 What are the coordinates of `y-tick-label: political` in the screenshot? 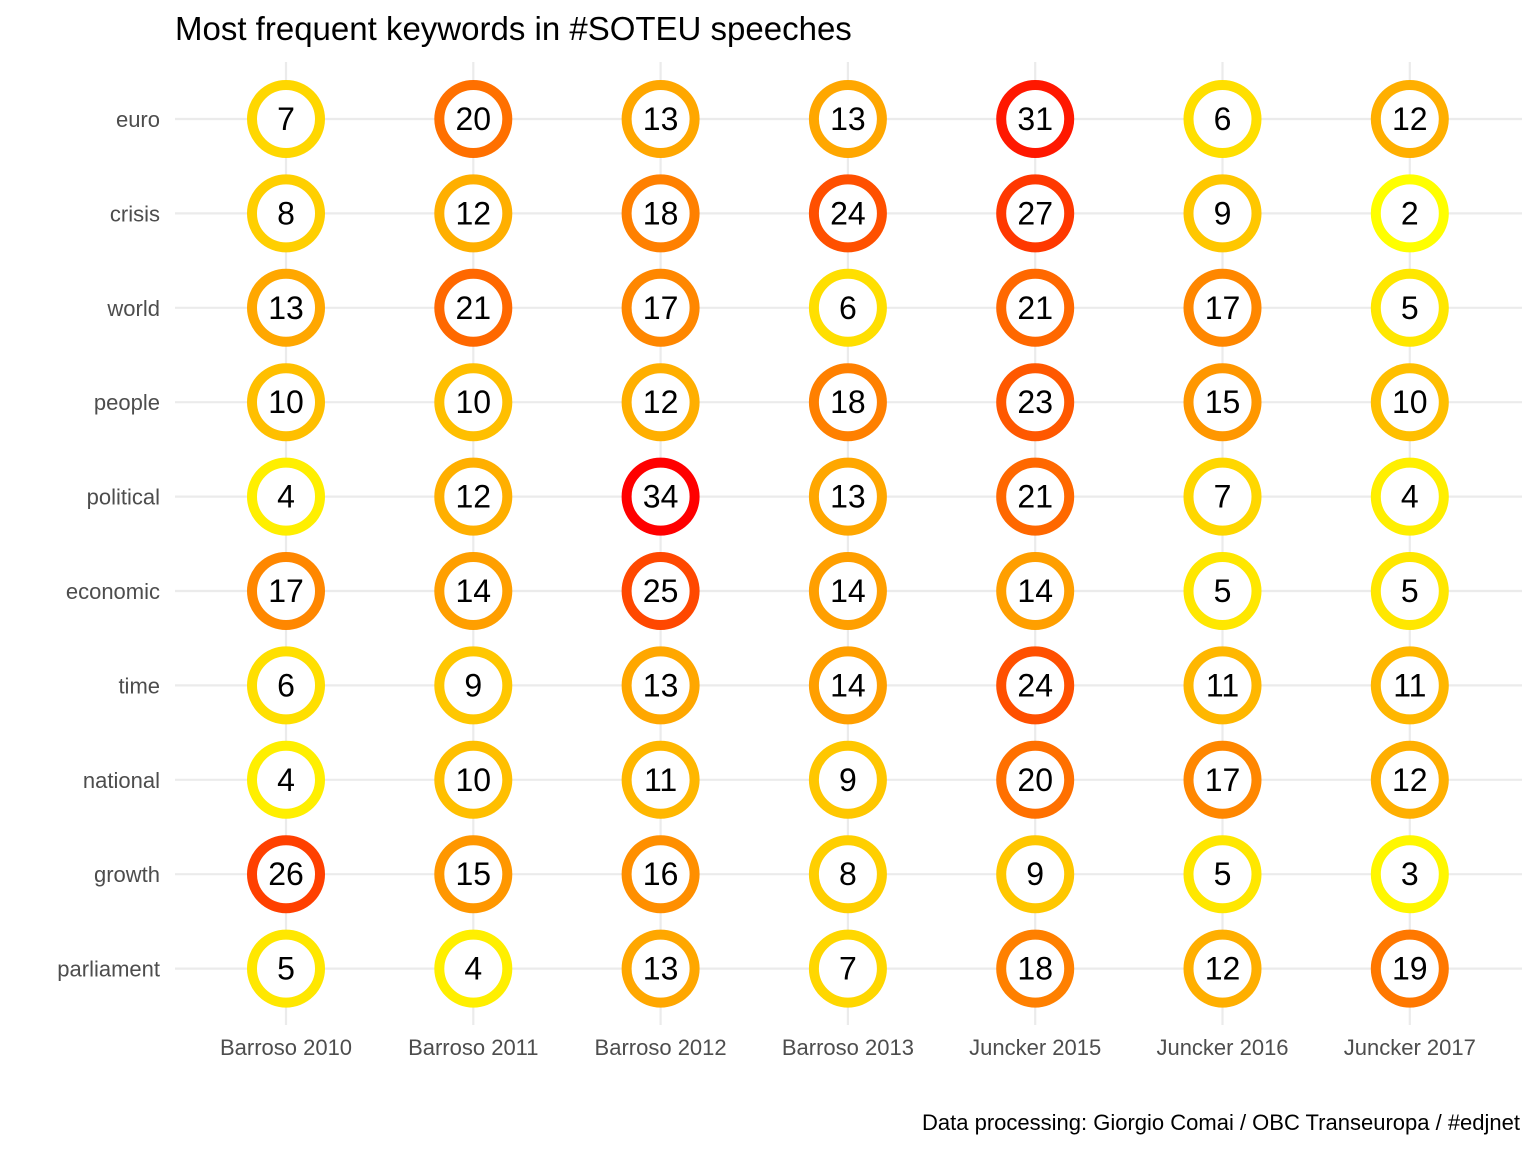 It's located at (123, 497).